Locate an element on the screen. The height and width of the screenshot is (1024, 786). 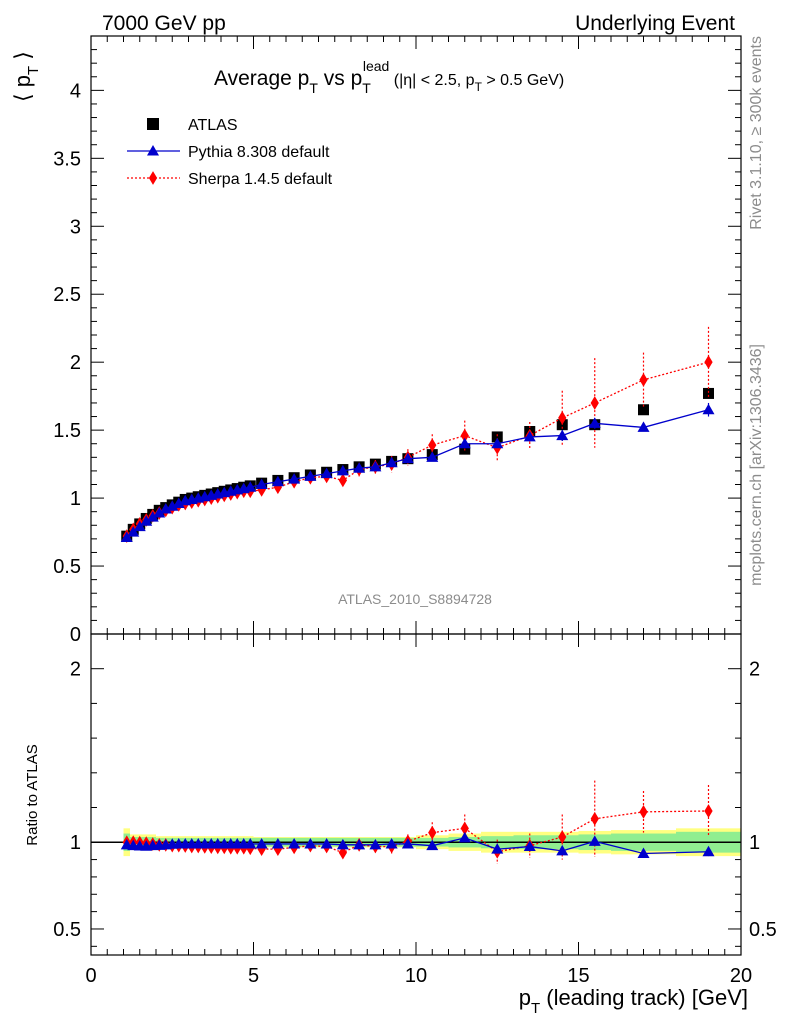
y-tick-label: 4 is located at coordinates (75, 91).